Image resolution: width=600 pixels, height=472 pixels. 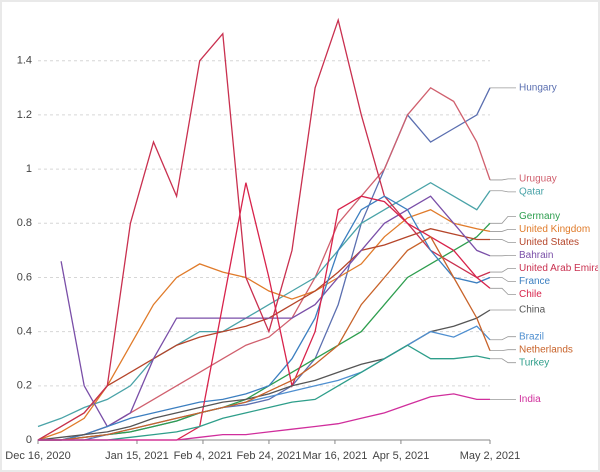 What do you see at coordinates (24, 386) in the screenshot?
I see `y-tick-label: 0.2` at bounding box center [24, 386].